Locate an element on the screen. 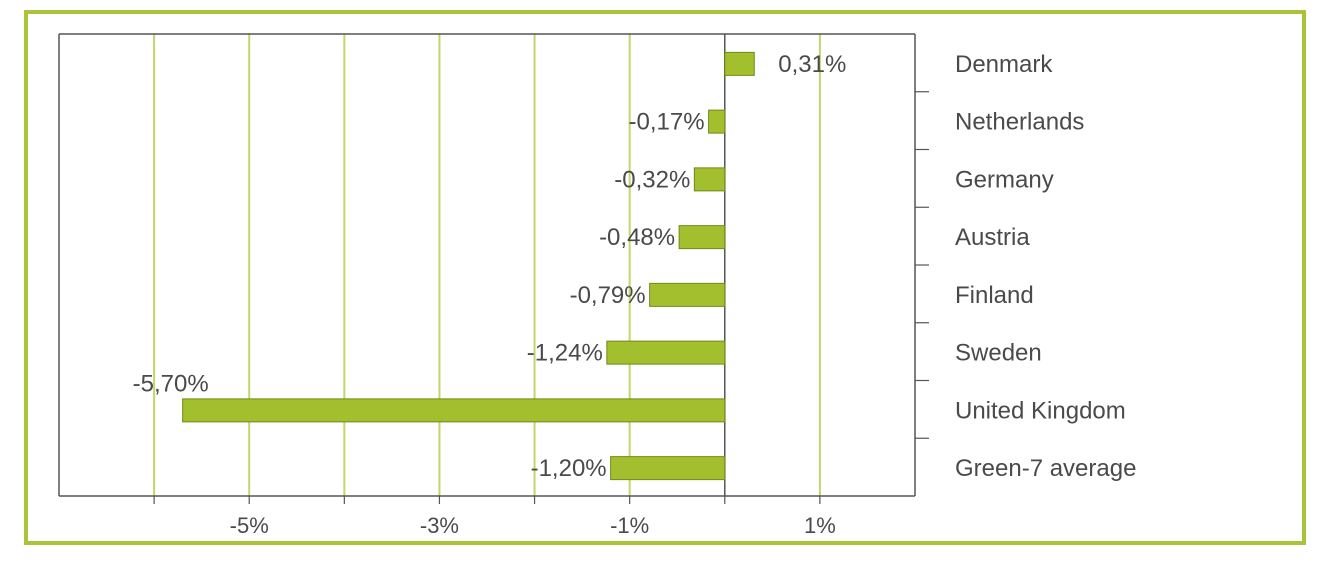  data-label: -1,20% is located at coordinates (569, 468).